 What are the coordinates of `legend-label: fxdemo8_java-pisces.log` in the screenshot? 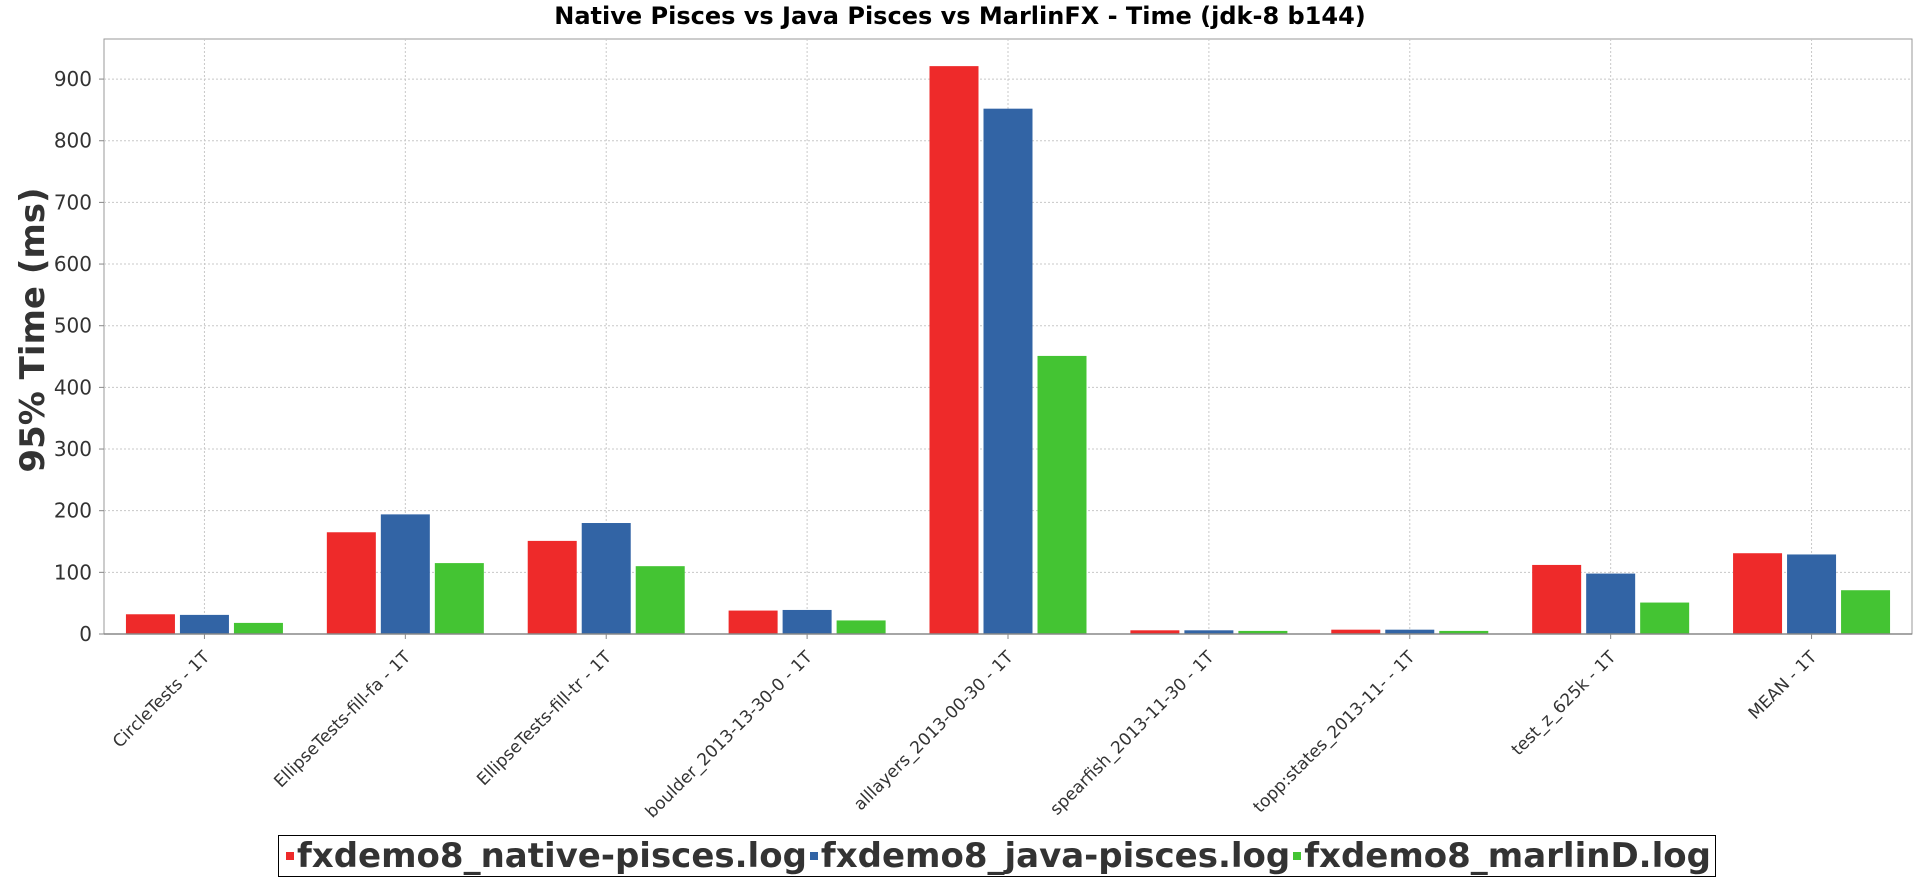 It's located at (1055, 856).